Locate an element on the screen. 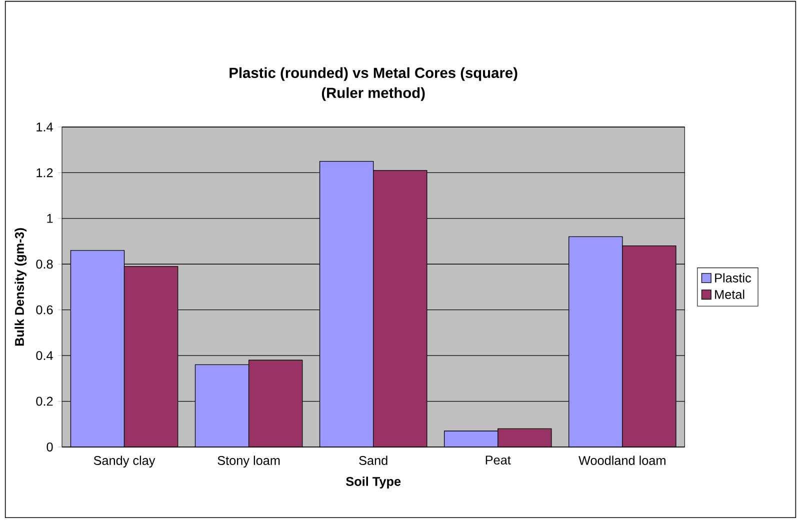 This screenshot has height=523, width=797. chart-subtitle: (Ruler method) is located at coordinates (373, 94).